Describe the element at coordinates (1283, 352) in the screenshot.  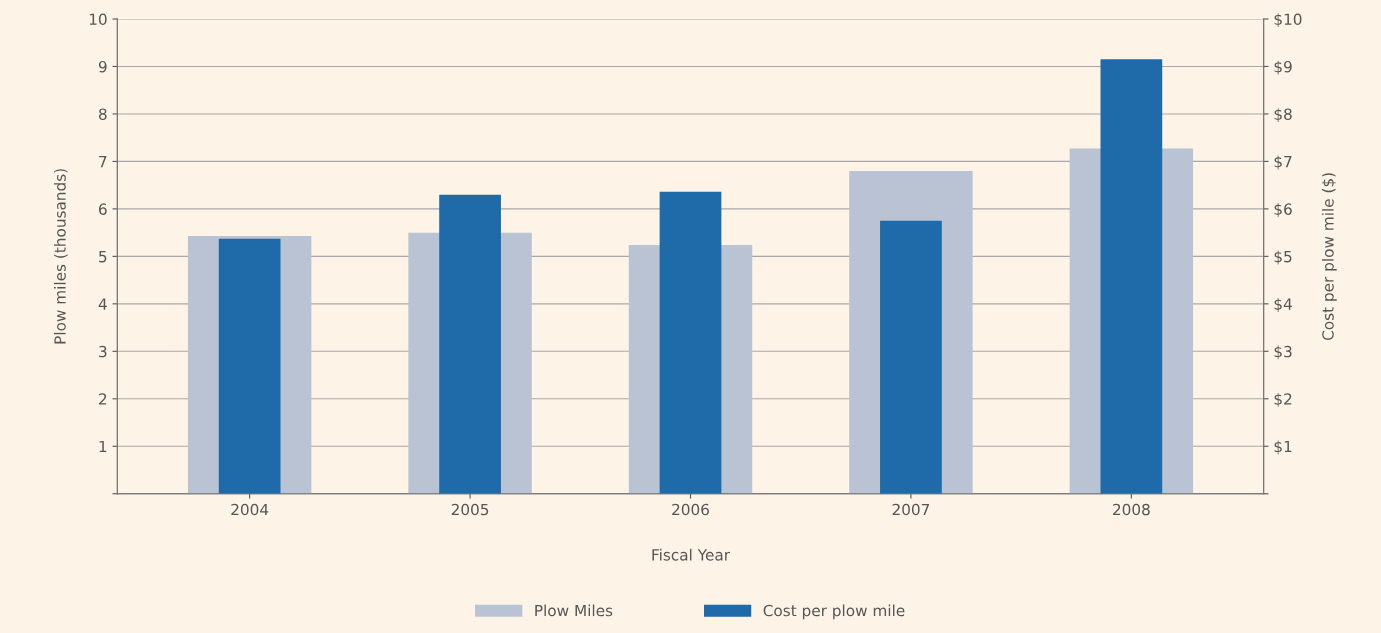
I see `y2-tick-label: $3` at that location.